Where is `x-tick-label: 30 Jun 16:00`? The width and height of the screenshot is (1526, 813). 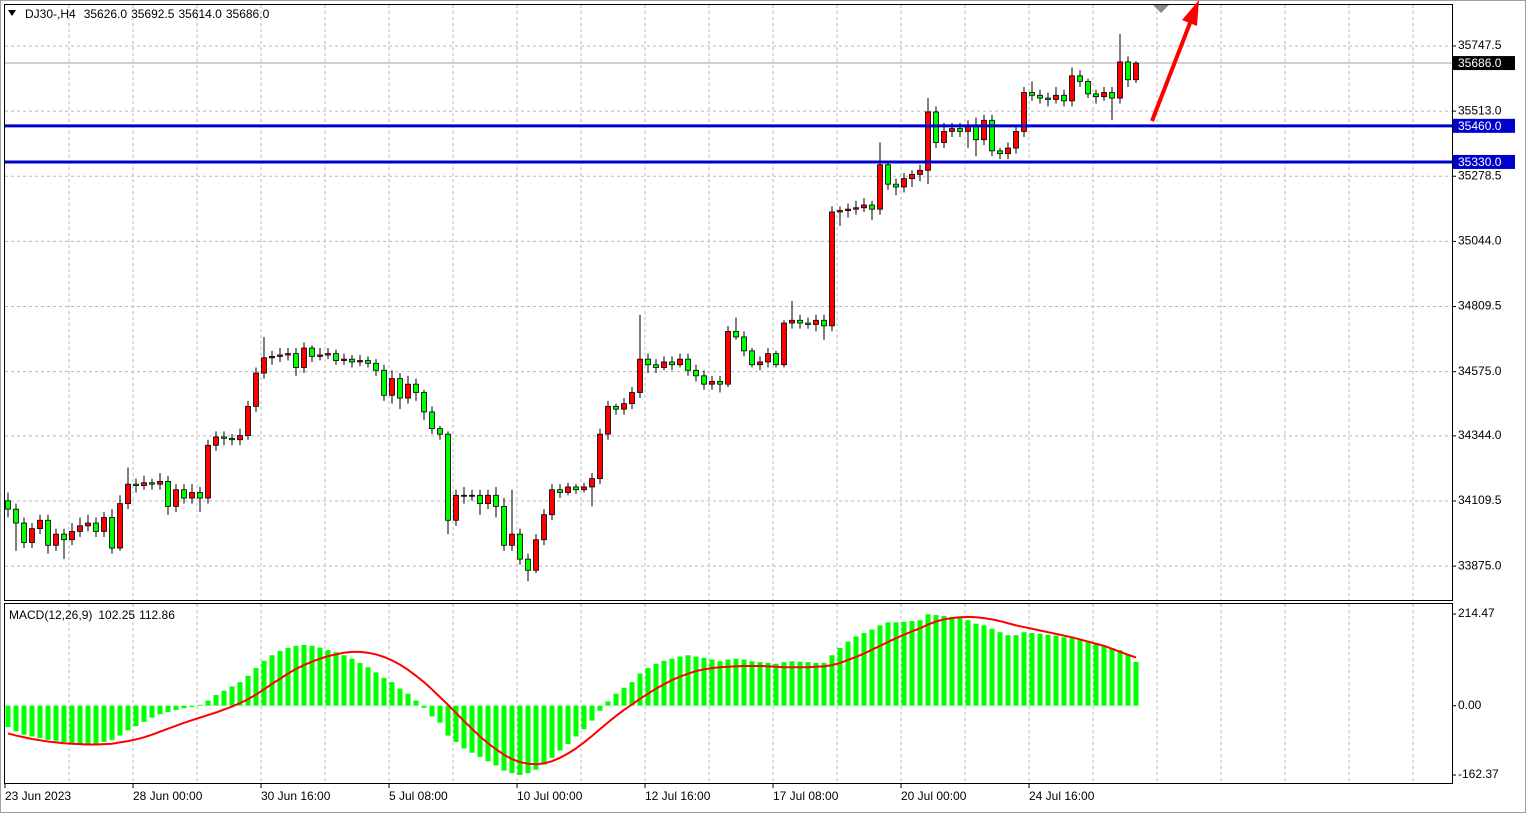
x-tick-label: 30 Jun 16:00 is located at coordinates (296, 796).